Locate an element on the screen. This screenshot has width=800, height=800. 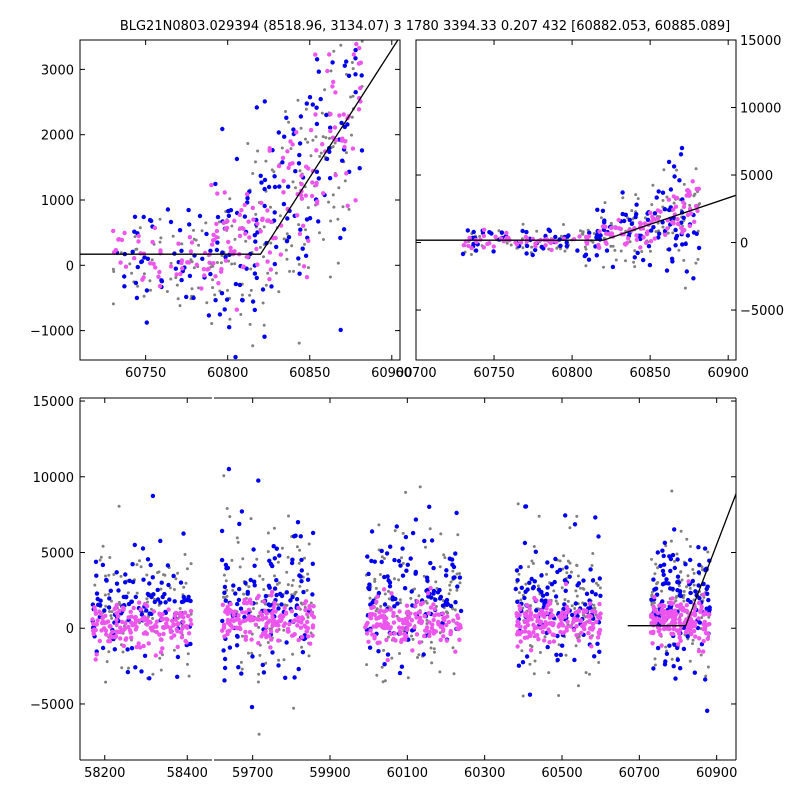
full-season-ytick-label: 15000 is located at coordinates (53, 402).